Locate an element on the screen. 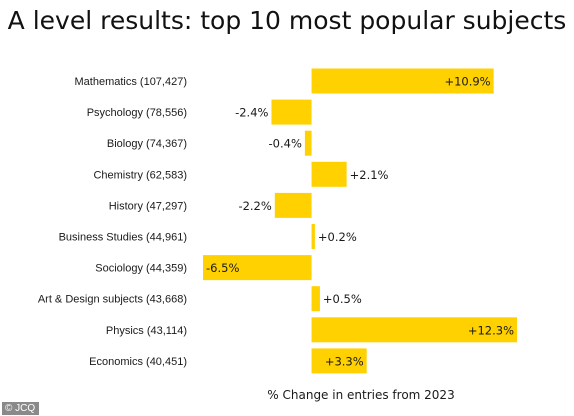 The image size is (574, 416). source-credit: © JCQ is located at coordinates (21, 408).